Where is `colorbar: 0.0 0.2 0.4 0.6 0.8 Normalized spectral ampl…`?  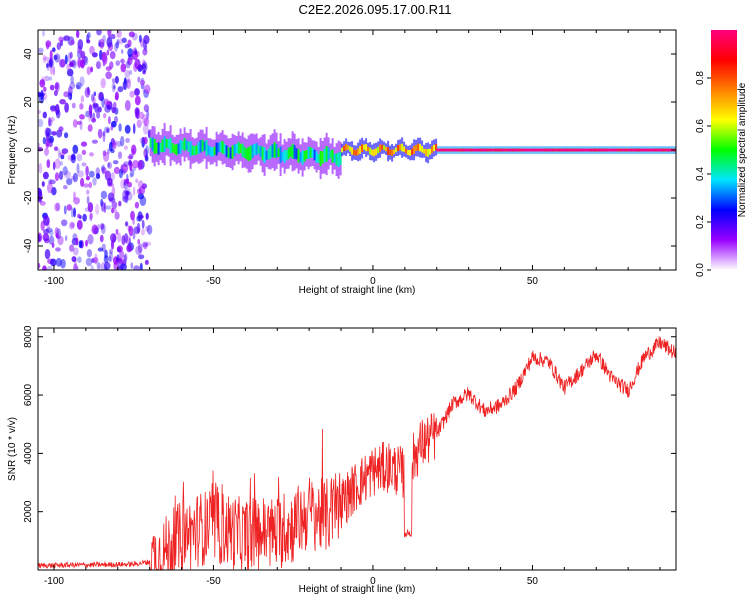 colorbar: 0.0 0.2 0.4 0.6 0.8 Normalized spectral ampl… is located at coordinates (721, 153).